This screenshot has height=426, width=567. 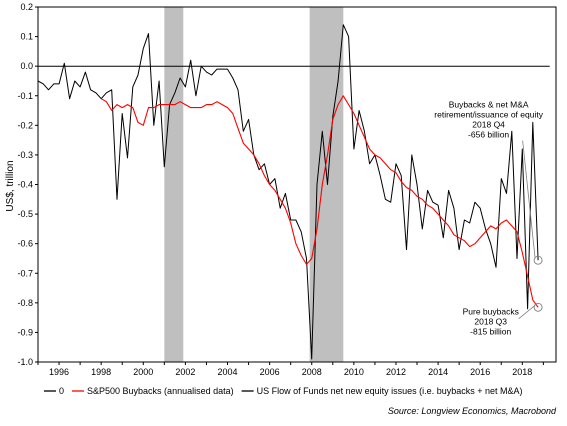 What do you see at coordinates (438, 372) in the screenshot?
I see `x-tick-label-9: 2014` at bounding box center [438, 372].